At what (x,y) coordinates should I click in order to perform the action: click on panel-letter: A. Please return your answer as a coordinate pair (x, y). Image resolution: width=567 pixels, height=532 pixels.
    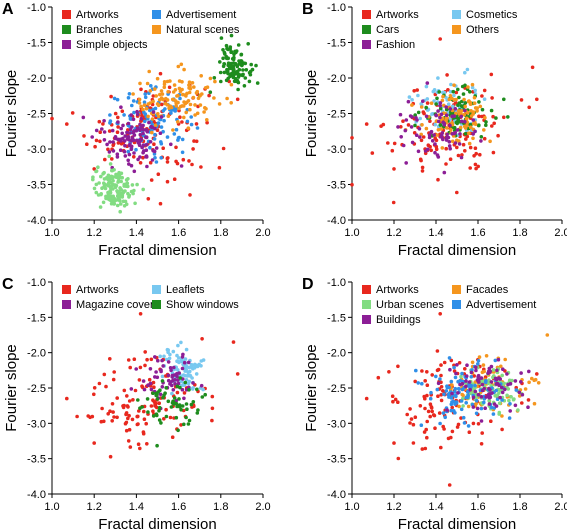
    Looking at the image, I should click on (8, 9).